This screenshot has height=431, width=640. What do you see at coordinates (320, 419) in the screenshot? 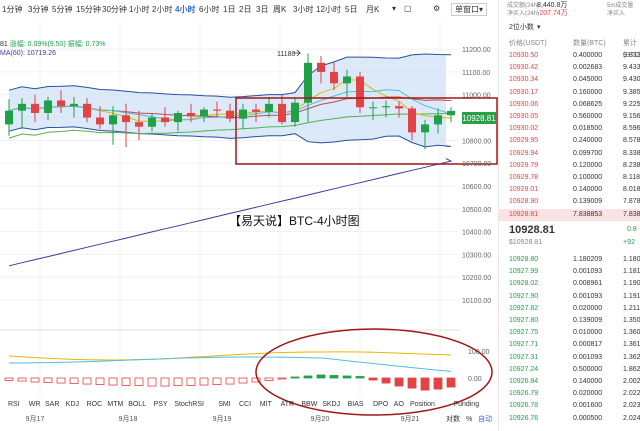
I see `date-tick-label: 9月20` at bounding box center [320, 419].